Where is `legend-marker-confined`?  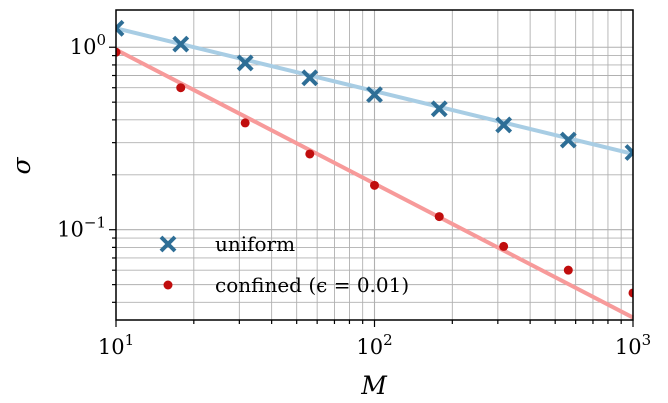 legend-marker-confined is located at coordinates (168, 285).